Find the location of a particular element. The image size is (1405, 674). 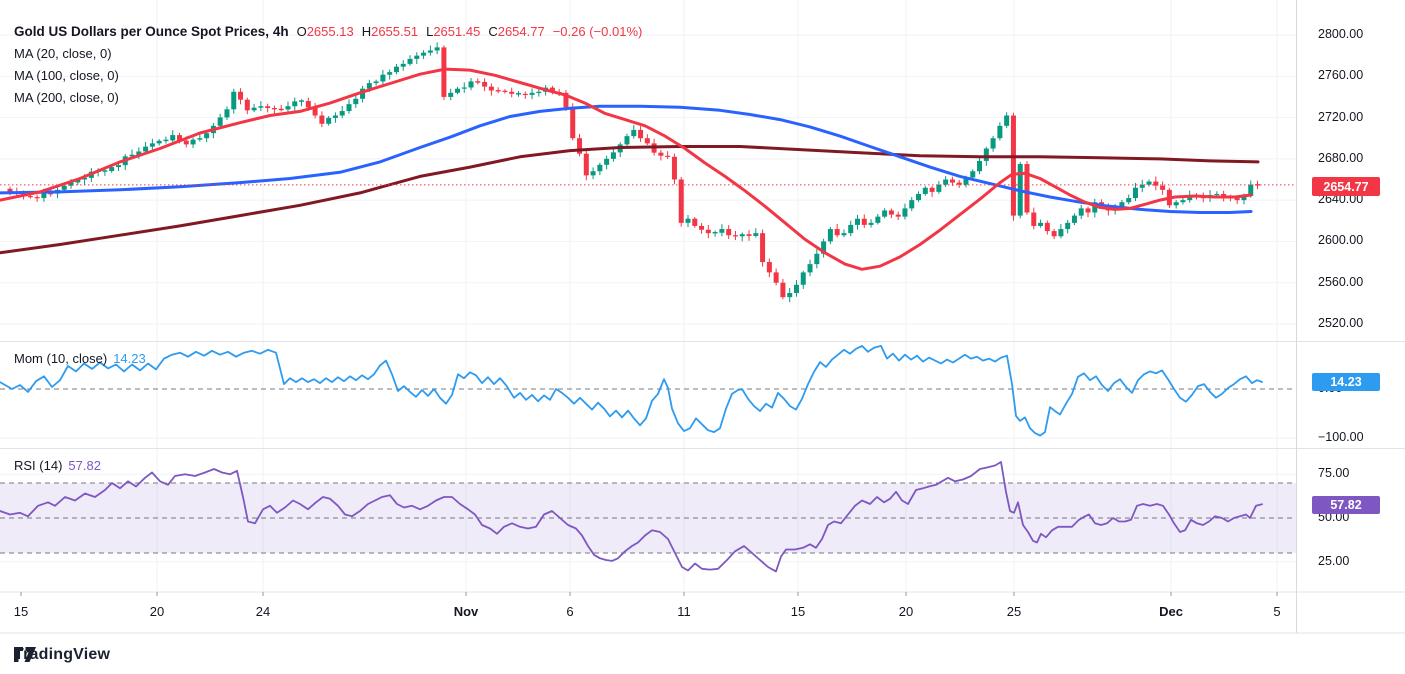

time-axis-label: 25 is located at coordinates (1014, 611).